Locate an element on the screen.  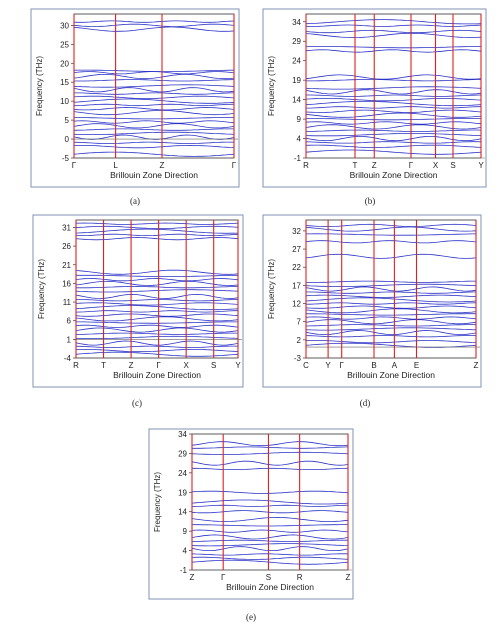
x-tick-label: C is located at coordinates (306, 365).